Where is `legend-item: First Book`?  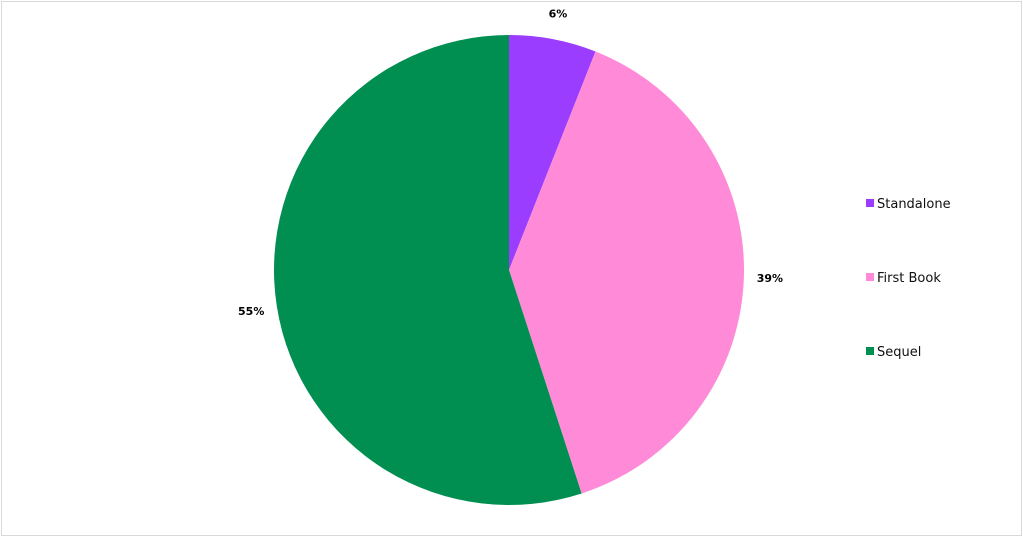 legend-item: First Book is located at coordinates (903, 278).